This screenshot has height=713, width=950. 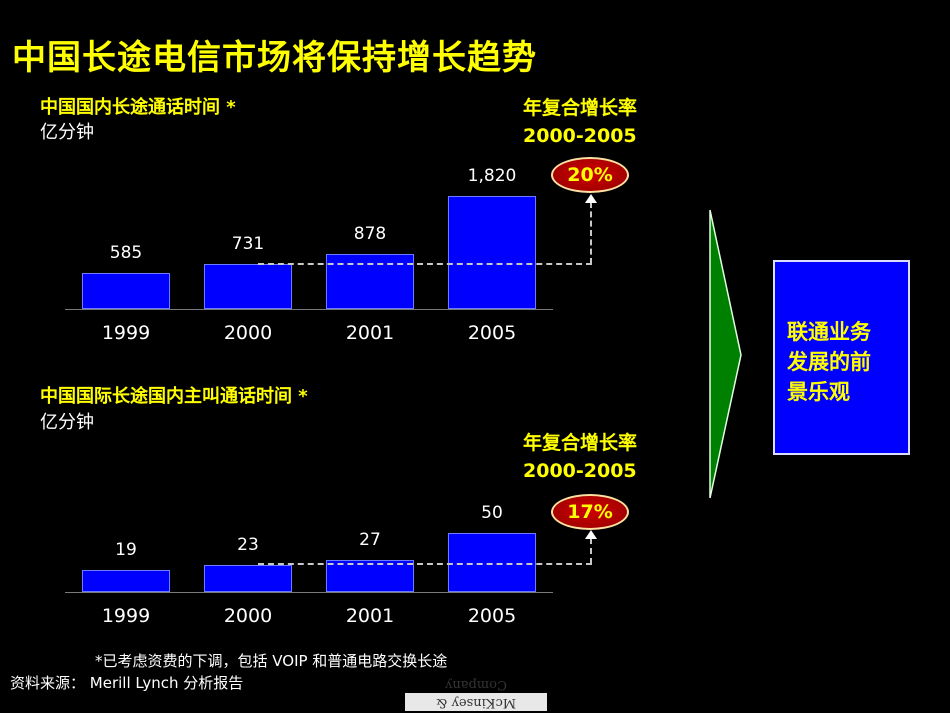 I want to click on company-logo: McKinsey & Company, so click(x=476, y=694).